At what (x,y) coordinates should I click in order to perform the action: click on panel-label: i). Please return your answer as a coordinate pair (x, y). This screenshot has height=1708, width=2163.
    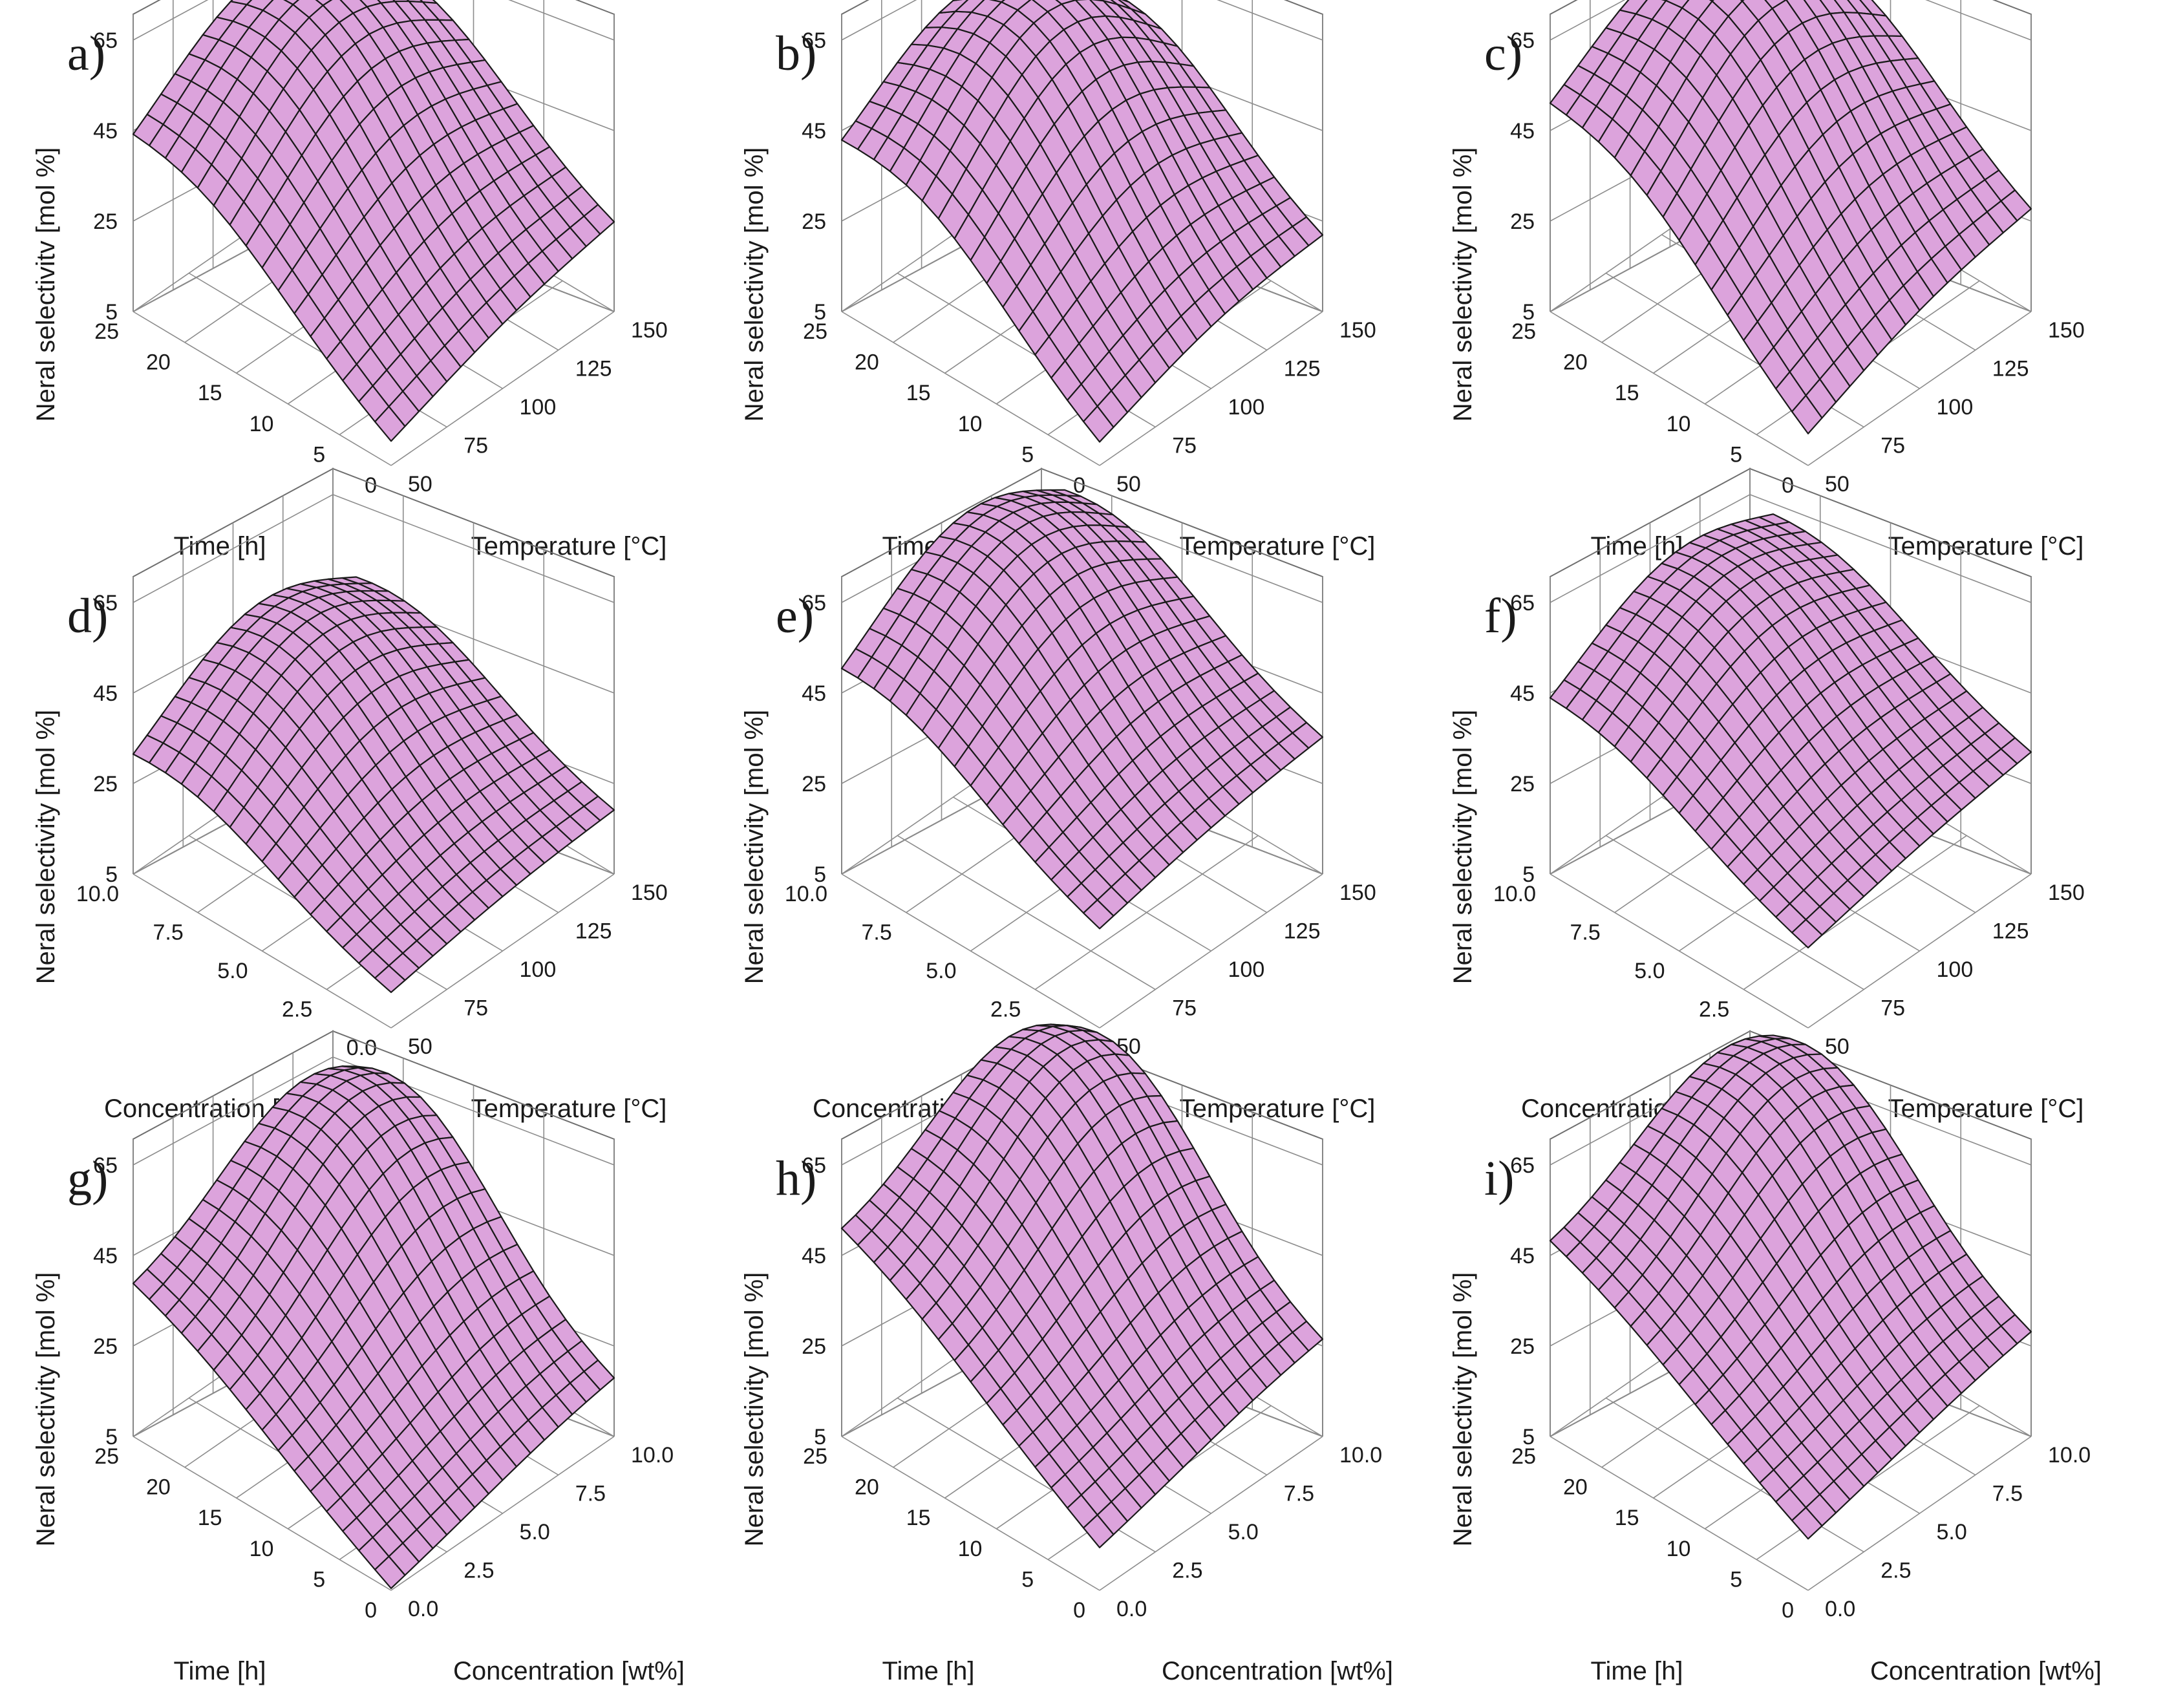
    Looking at the image, I should click on (1499, 1178).